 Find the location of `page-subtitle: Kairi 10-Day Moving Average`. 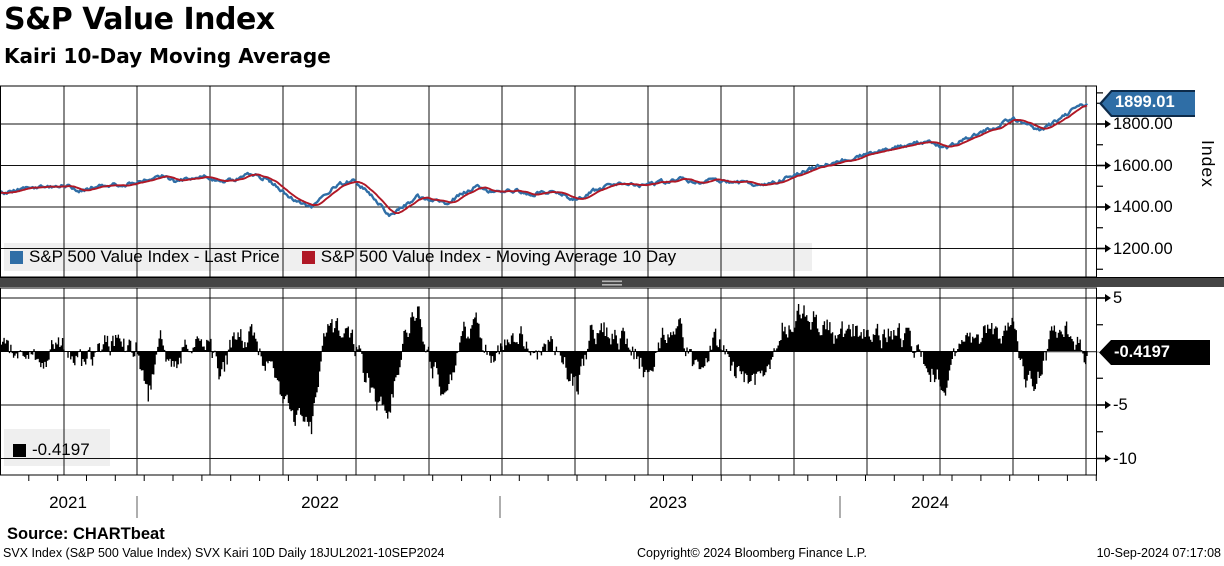

page-subtitle: Kairi 10-Day Moving Average is located at coordinates (167, 56).